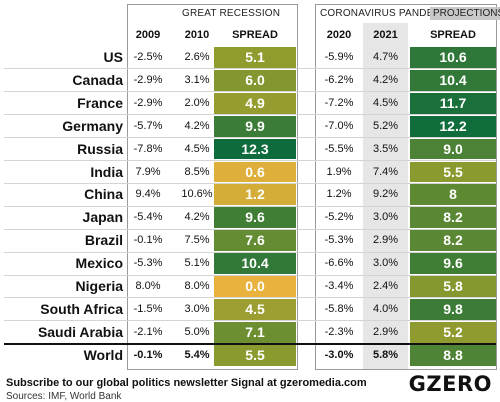 The width and height of the screenshot is (500, 402). I want to click on spread-gr-cell: 4.5, so click(255, 309).